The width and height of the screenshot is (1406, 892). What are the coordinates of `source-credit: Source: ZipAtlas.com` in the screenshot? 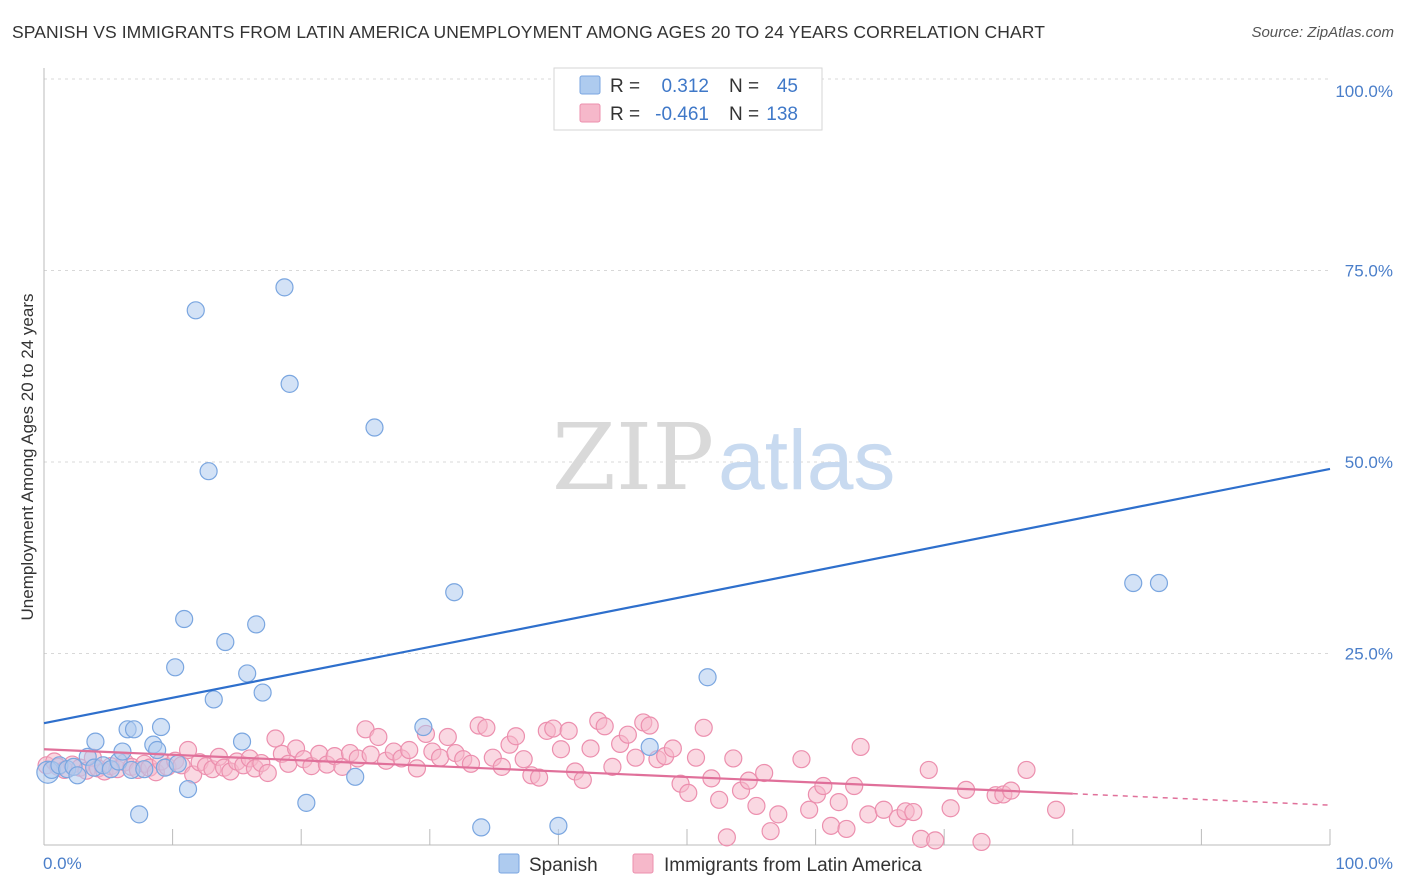 It's located at (1322, 32).